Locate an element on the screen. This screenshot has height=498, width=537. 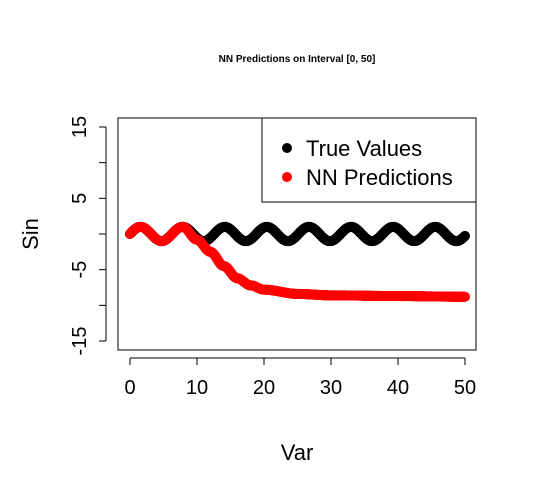
chart-title: NN Predictions on Interval [0, 50] is located at coordinates (297, 59).